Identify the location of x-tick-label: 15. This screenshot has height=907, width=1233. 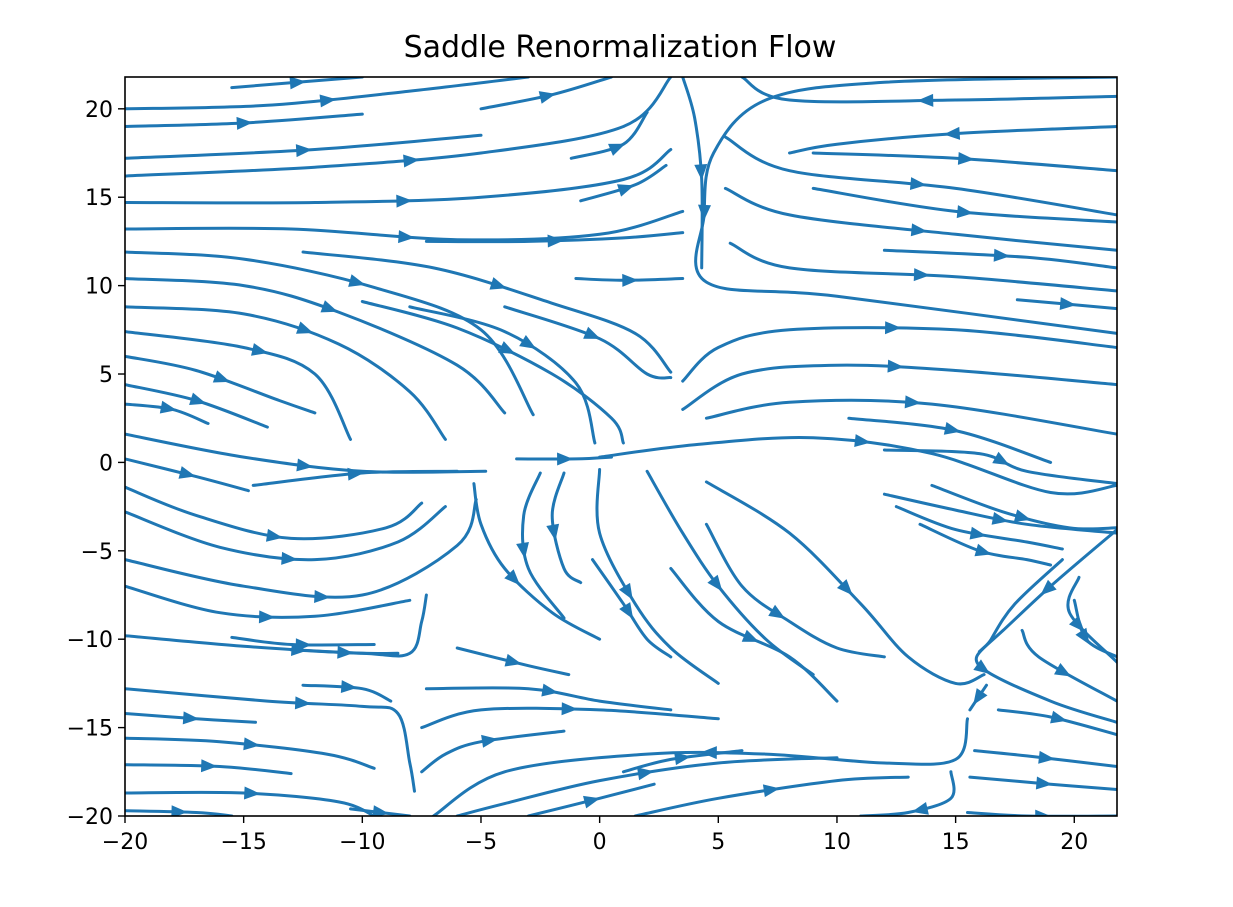
(956, 842).